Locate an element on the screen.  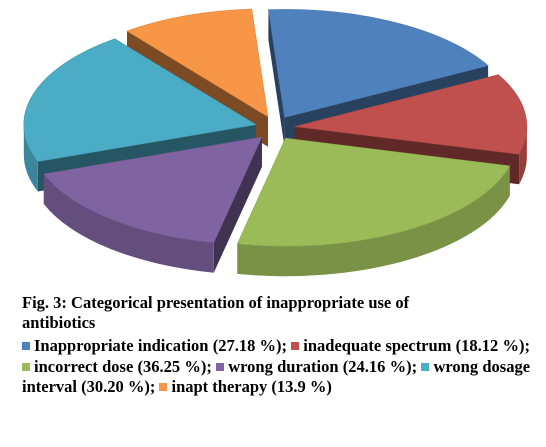
legend-item-wrong-dosage-interval: wrong dosage interval (30.20 %); is located at coordinates (276, 377).